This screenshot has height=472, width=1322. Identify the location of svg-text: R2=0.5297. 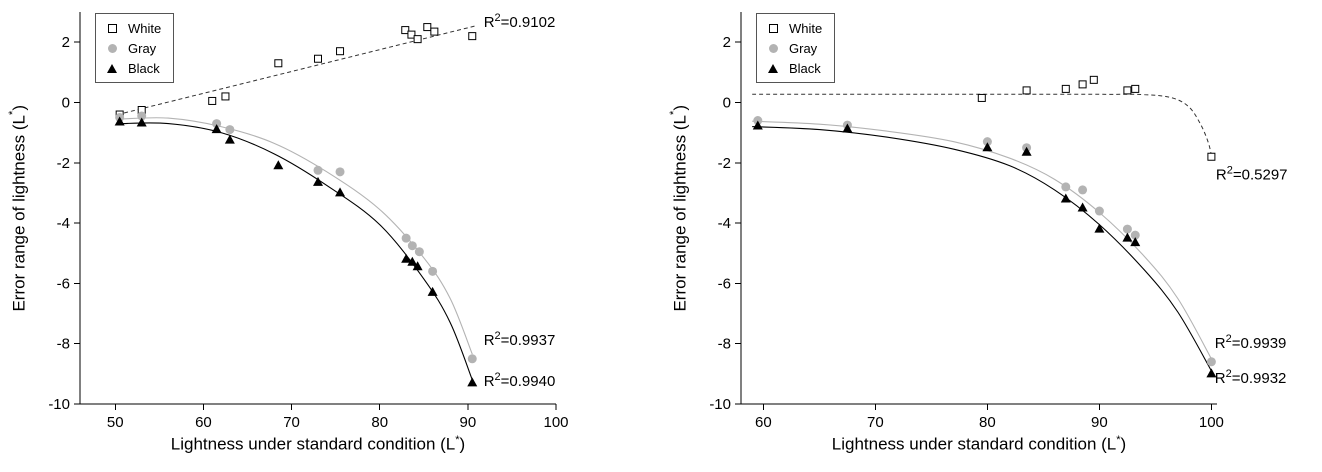
(1252, 173).